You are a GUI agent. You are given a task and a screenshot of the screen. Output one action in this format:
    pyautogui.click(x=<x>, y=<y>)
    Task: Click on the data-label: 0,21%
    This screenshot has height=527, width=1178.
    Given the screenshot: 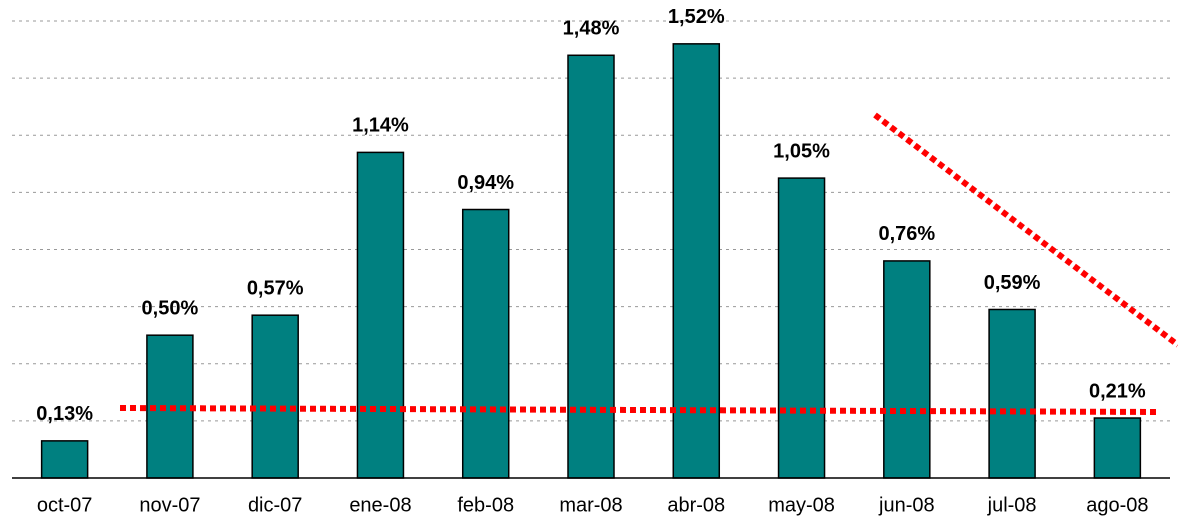 What is the action you would take?
    pyautogui.click(x=1117, y=391)
    